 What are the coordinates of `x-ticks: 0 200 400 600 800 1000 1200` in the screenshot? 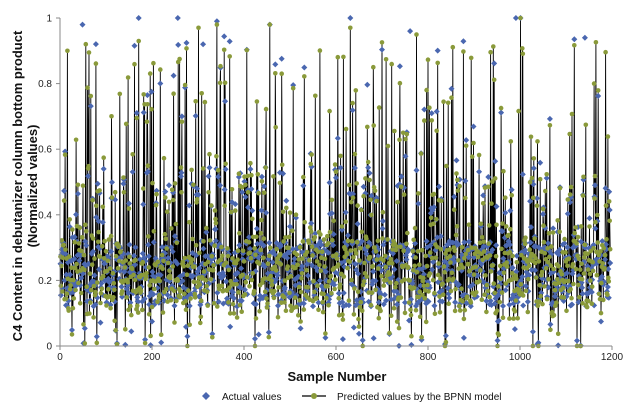 It's located at (340, 354).